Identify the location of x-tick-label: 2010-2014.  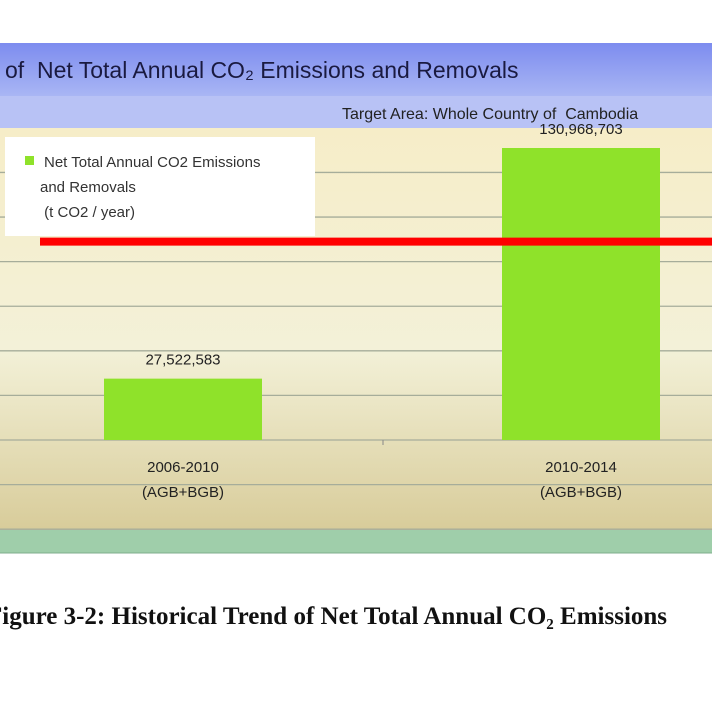
(581, 467).